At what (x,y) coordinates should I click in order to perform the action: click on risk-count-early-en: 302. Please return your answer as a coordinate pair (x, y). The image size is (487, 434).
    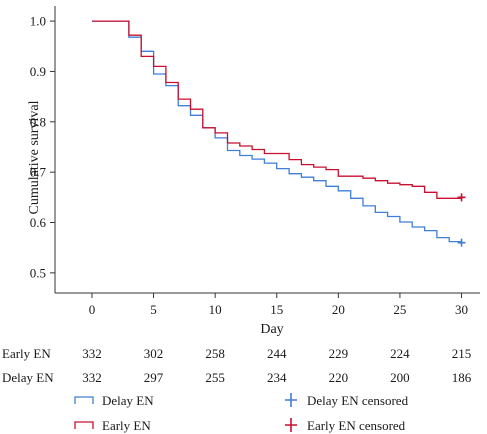
    Looking at the image, I should click on (154, 353).